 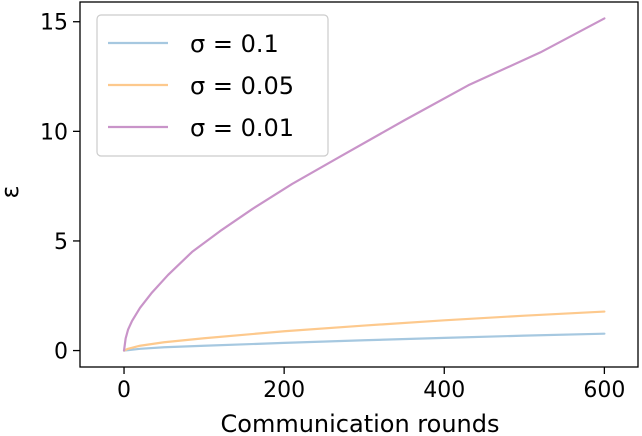 I want to click on legend-label-2: σ = 0.01, so click(x=242, y=128).